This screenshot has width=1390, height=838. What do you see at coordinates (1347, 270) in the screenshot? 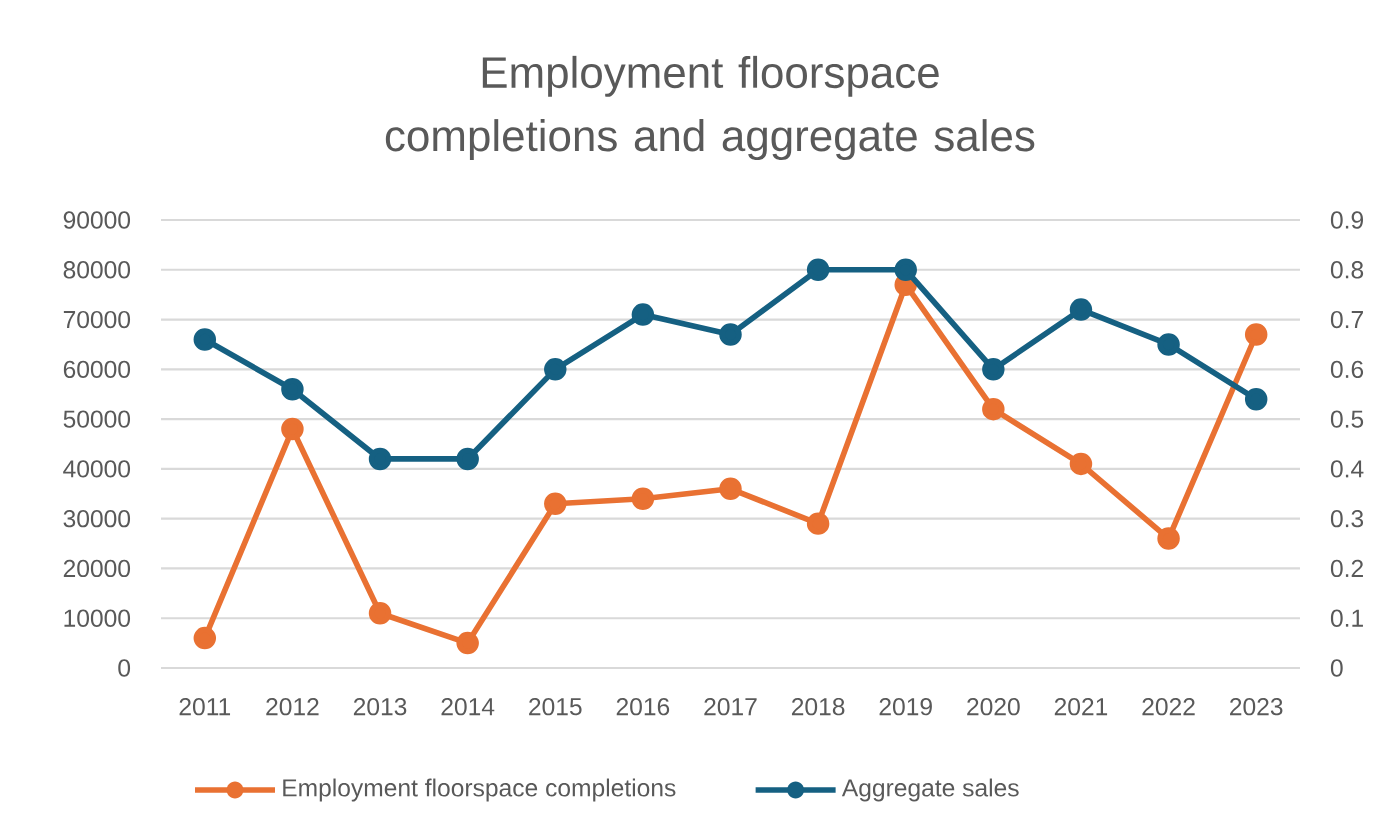
I see `y2-tick-label: 0.8` at bounding box center [1347, 270].